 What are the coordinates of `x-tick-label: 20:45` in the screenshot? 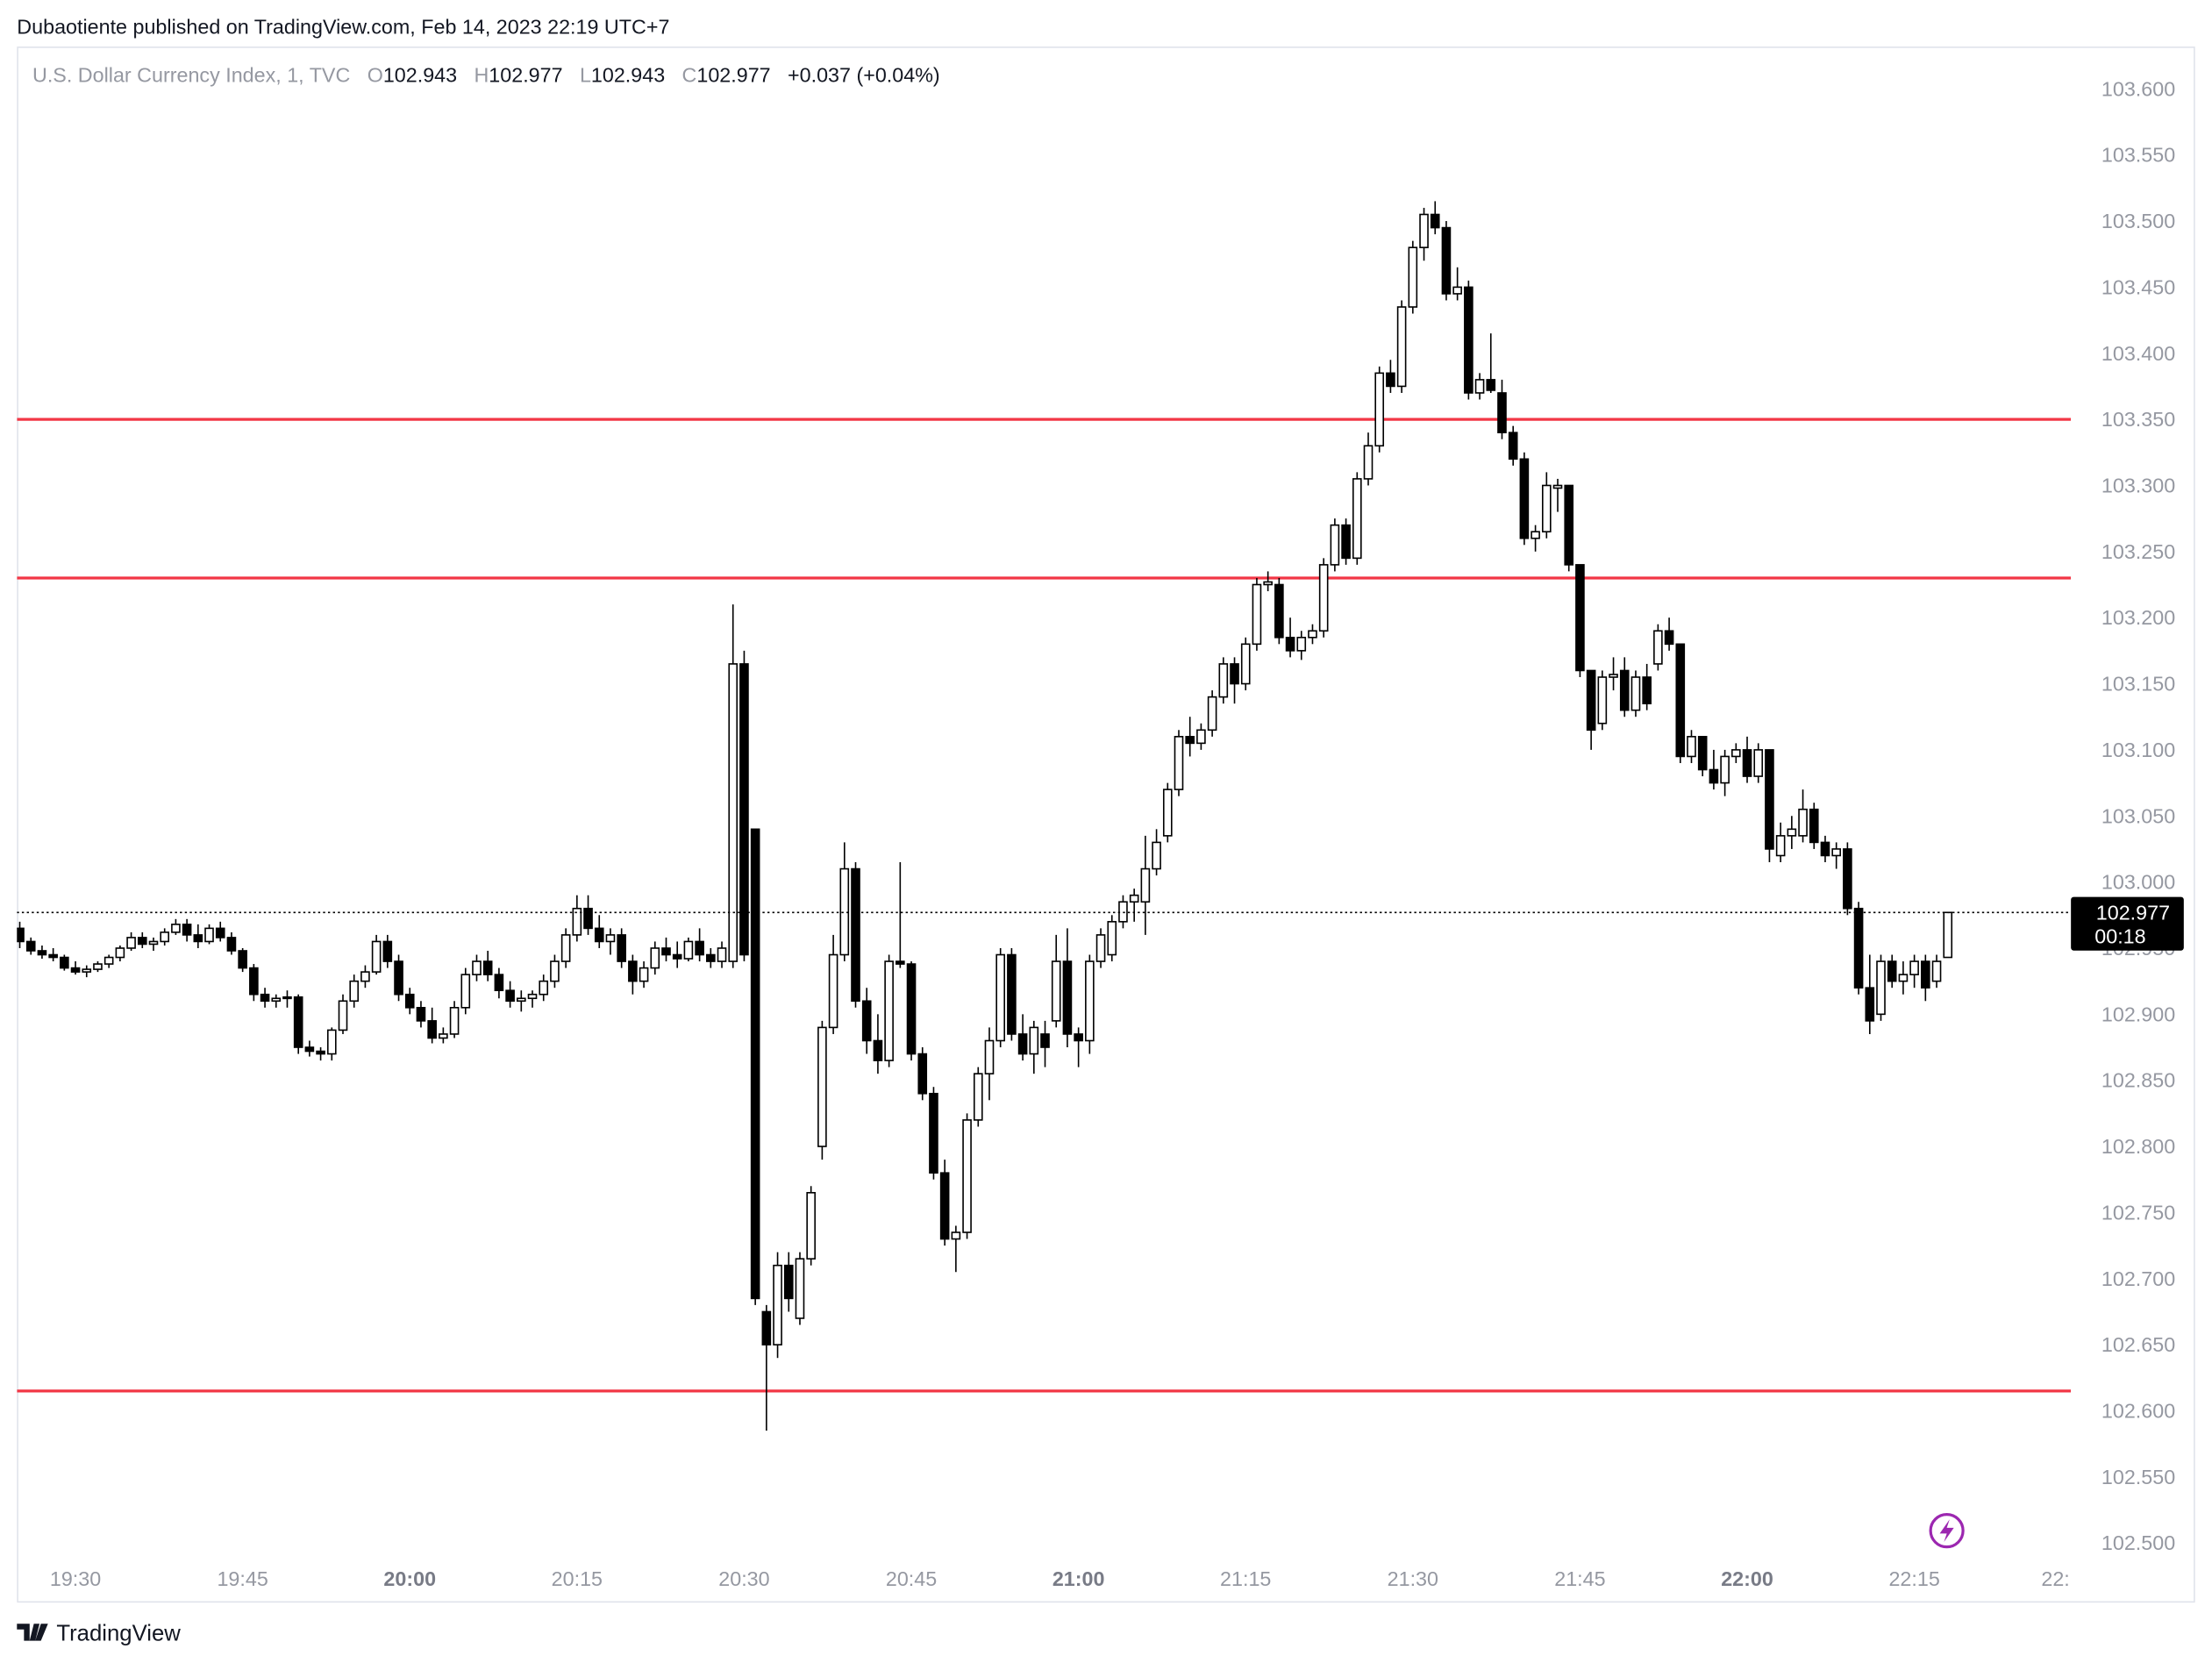 It's located at (911, 1578).